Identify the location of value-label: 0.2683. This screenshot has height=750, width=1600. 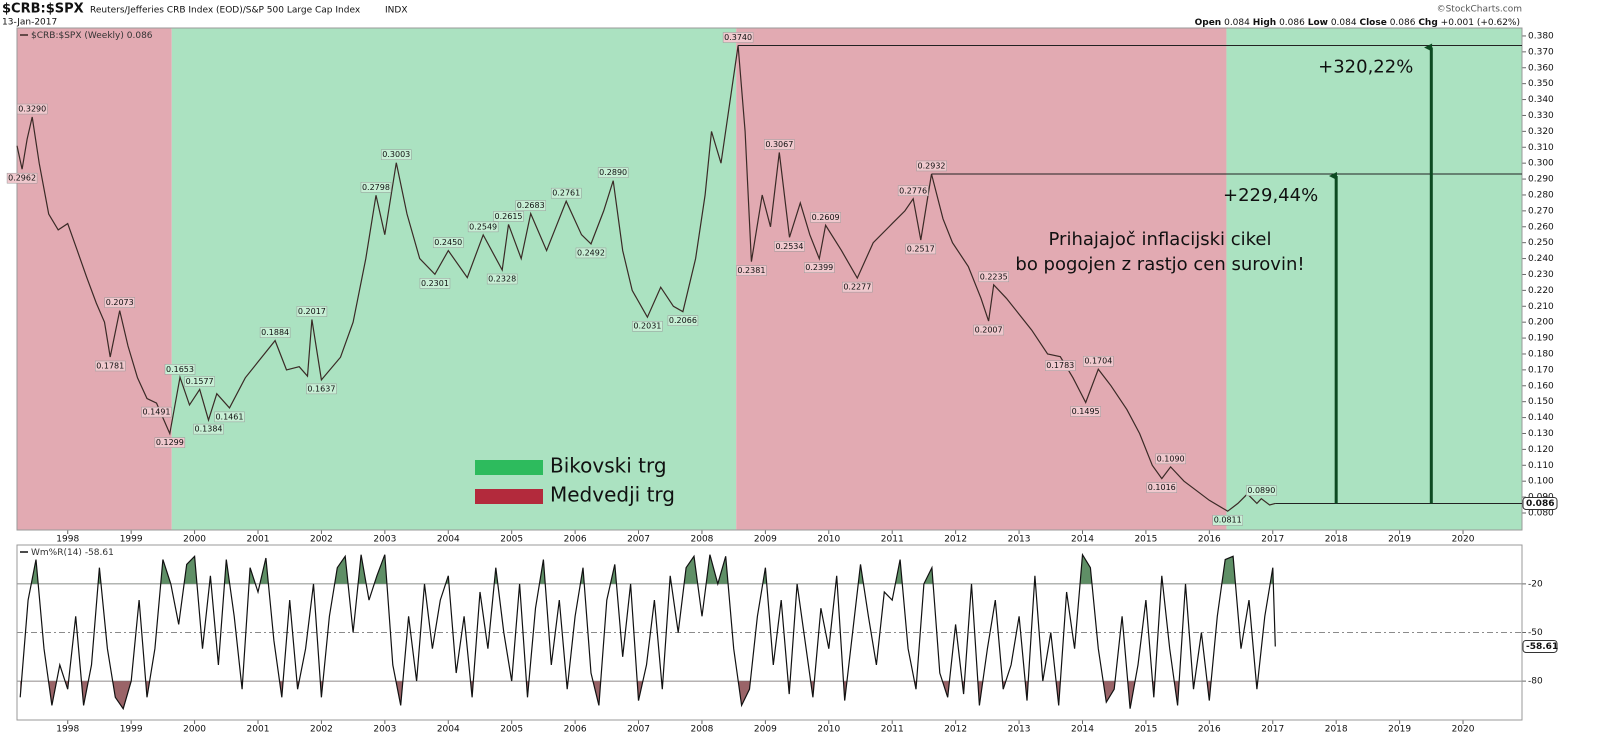
(531, 205).